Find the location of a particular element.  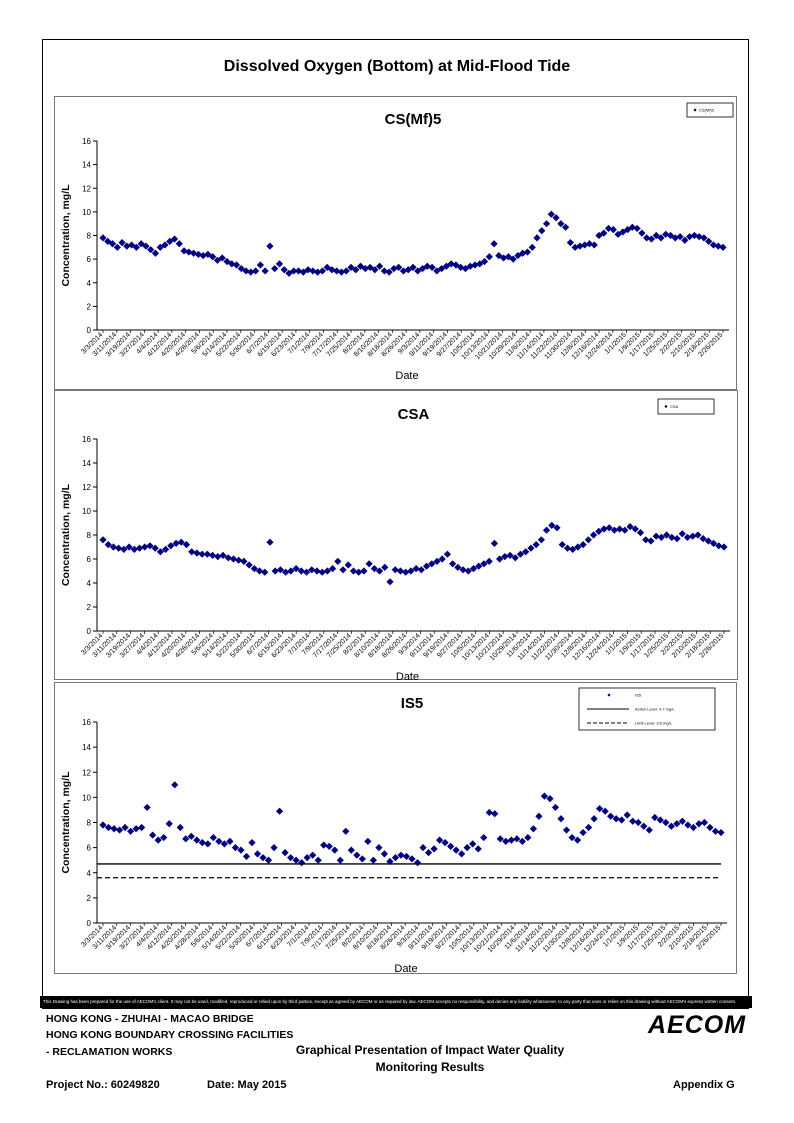

y-axis-label: Concentration, mg/L is located at coordinates (66, 534).